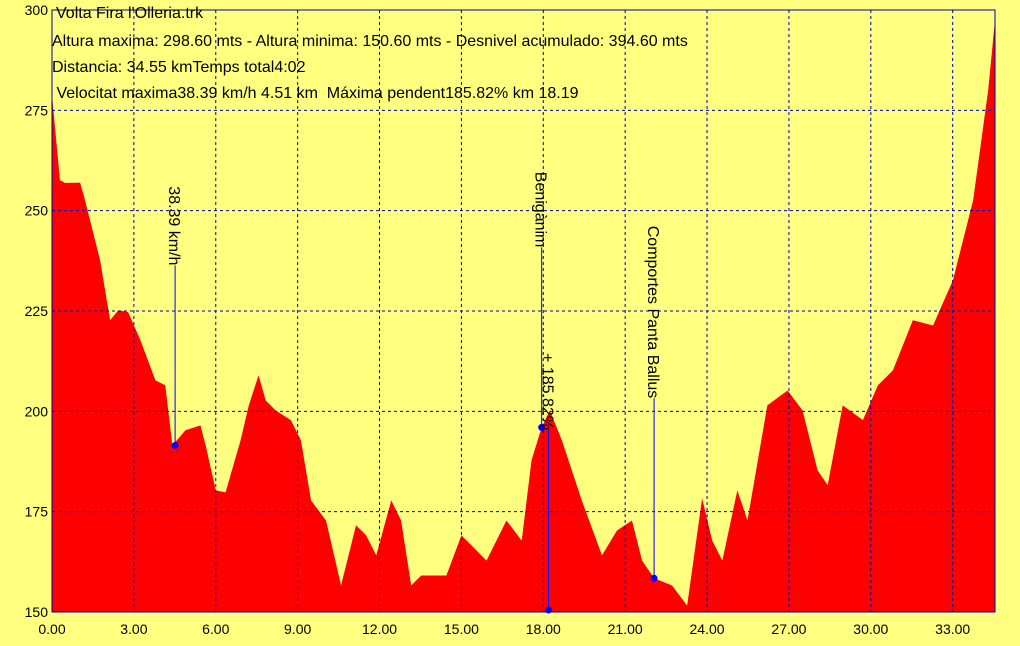 The width and height of the screenshot is (1020, 646). What do you see at coordinates (130, 13) in the screenshot?
I see `chart-title: Volta Fira l'Olleria.trk` at bounding box center [130, 13].